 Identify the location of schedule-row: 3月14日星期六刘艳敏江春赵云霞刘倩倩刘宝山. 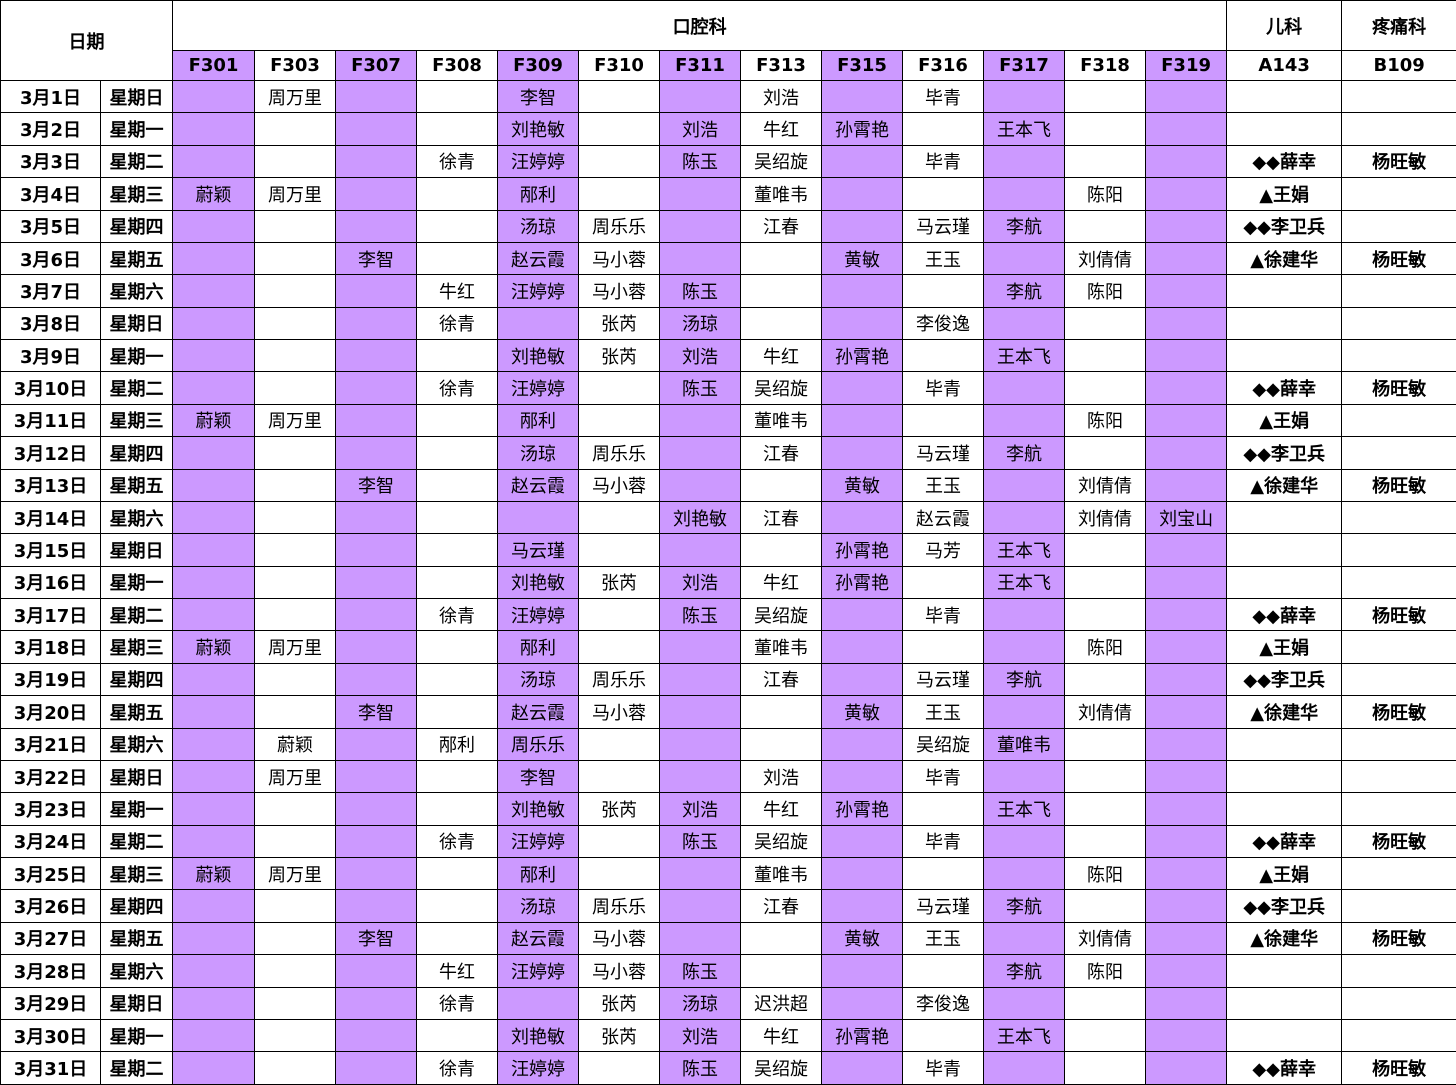
(728, 517).